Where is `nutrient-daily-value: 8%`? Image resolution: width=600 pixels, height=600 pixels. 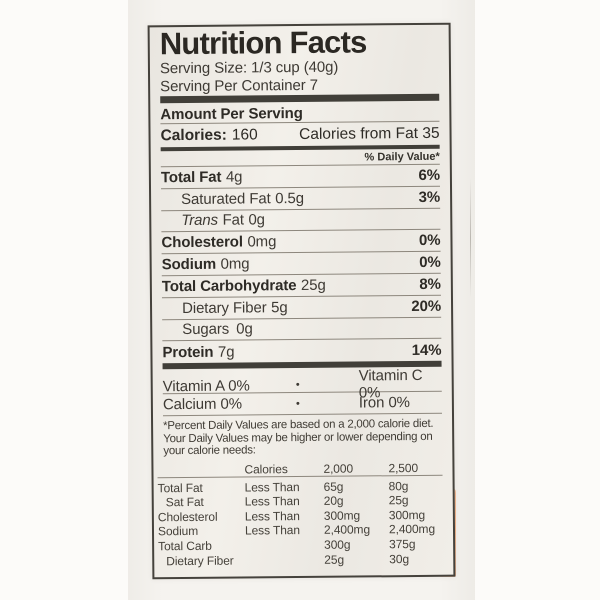 nutrient-daily-value: 8% is located at coordinates (430, 284).